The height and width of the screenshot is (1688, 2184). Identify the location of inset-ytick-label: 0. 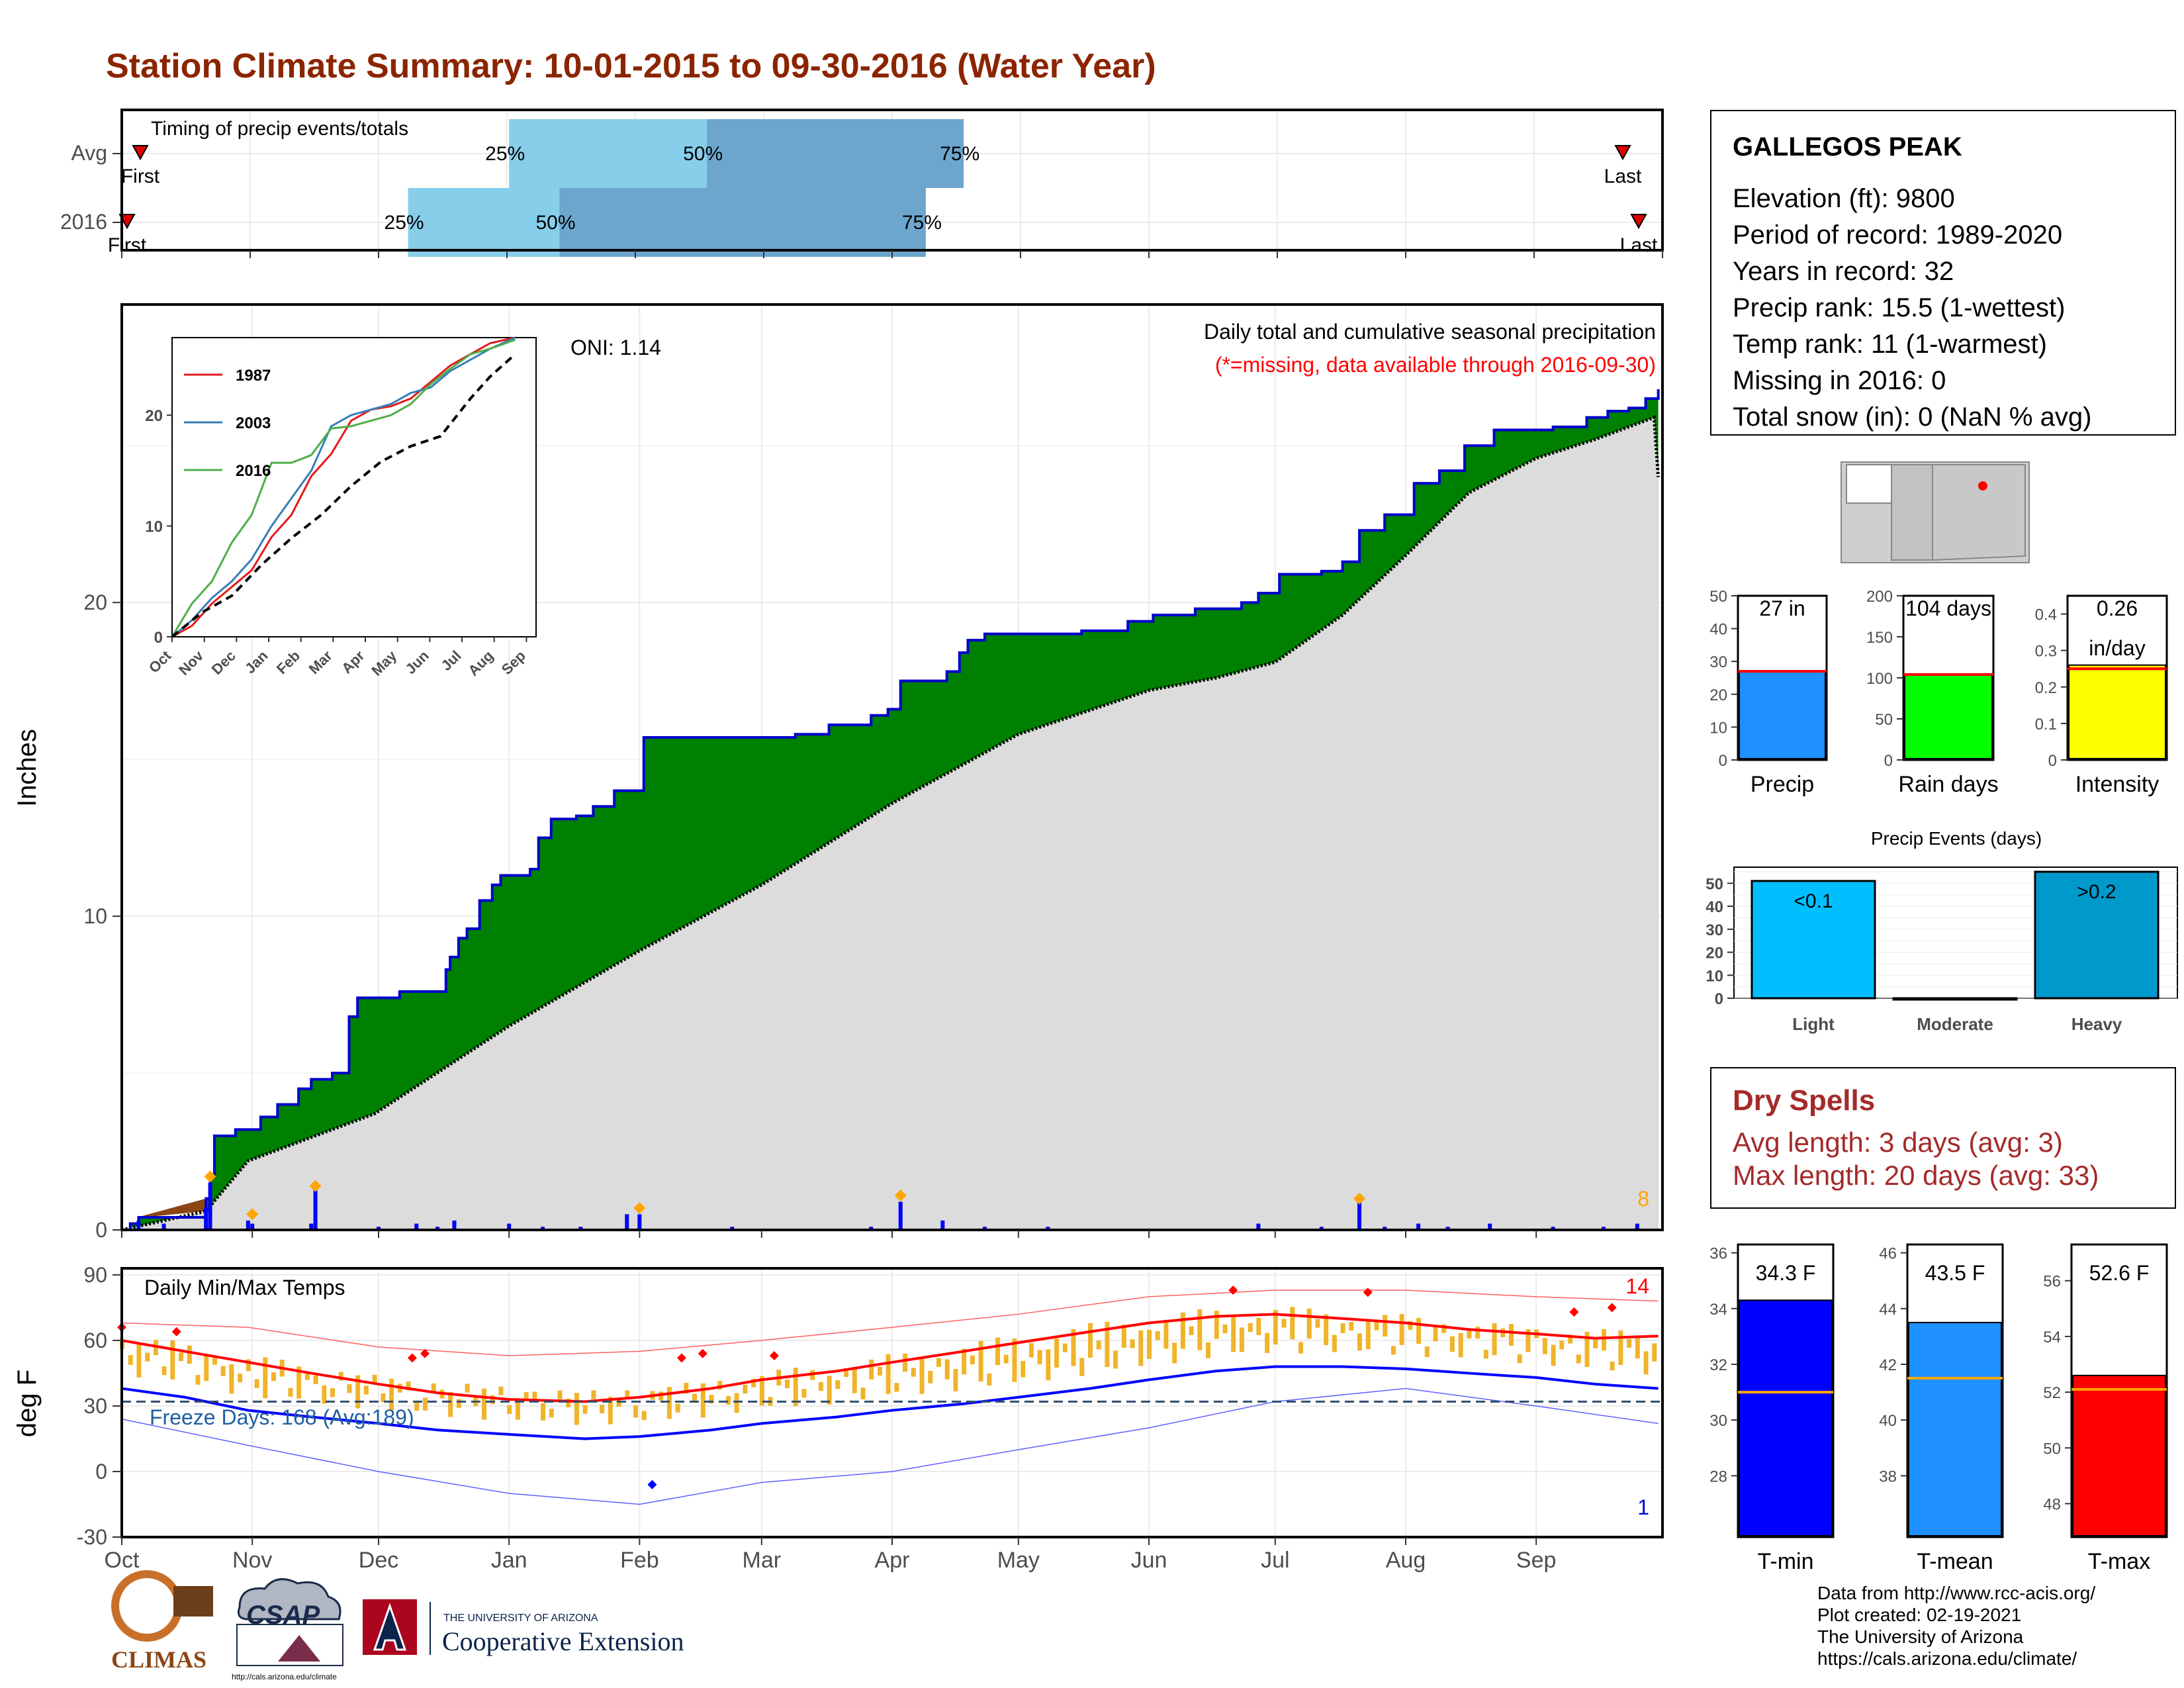
(159, 638).